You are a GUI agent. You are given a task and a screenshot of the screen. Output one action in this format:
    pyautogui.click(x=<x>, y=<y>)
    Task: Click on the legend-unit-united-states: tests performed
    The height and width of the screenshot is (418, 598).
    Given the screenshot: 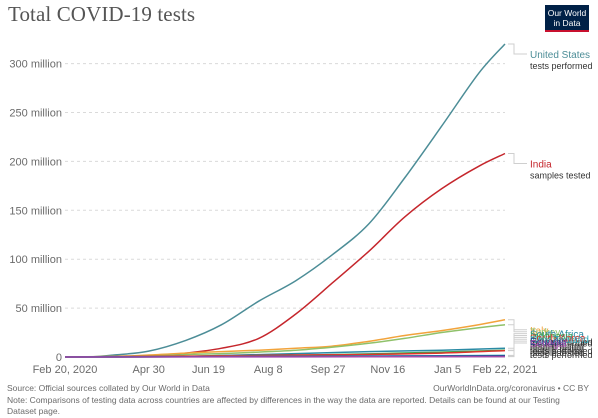 What is the action you would take?
    pyautogui.click(x=561, y=66)
    